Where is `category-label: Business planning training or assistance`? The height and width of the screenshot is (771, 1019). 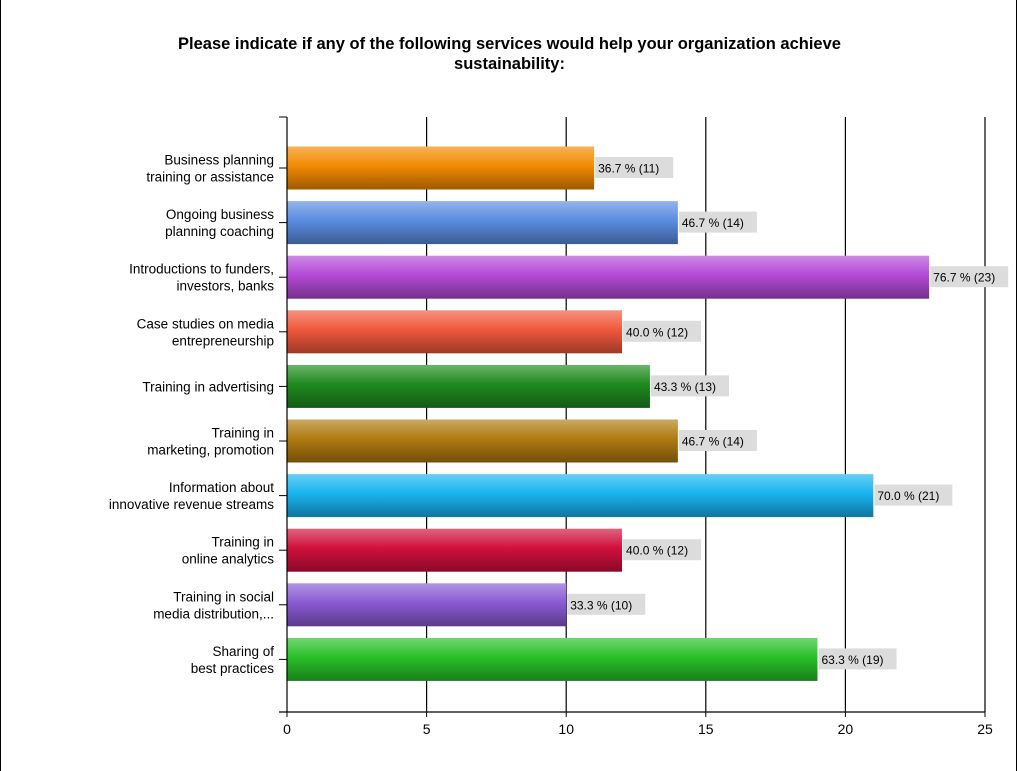 category-label: Business planning training or assistance is located at coordinates (210, 169).